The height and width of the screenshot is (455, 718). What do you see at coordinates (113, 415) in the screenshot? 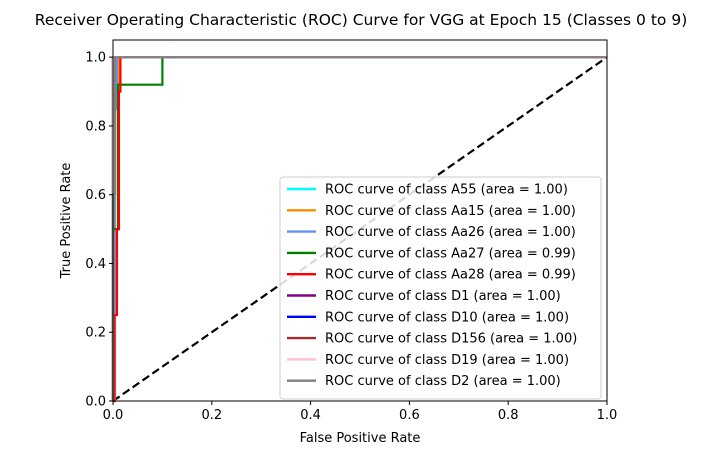
I see `x-tick-label: 0.0` at bounding box center [113, 415].